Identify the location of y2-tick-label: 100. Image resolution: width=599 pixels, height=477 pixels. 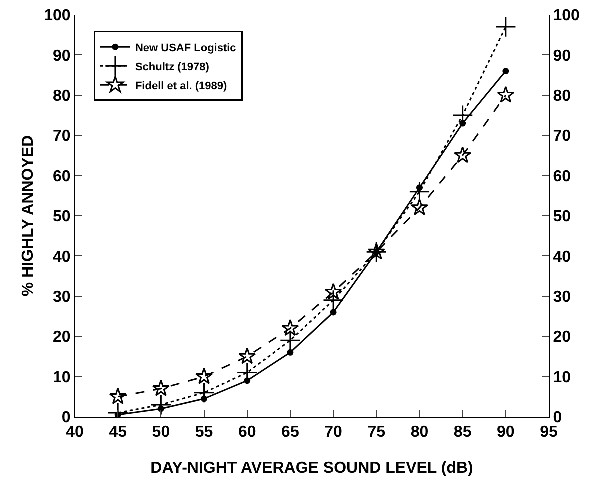
(566, 16).